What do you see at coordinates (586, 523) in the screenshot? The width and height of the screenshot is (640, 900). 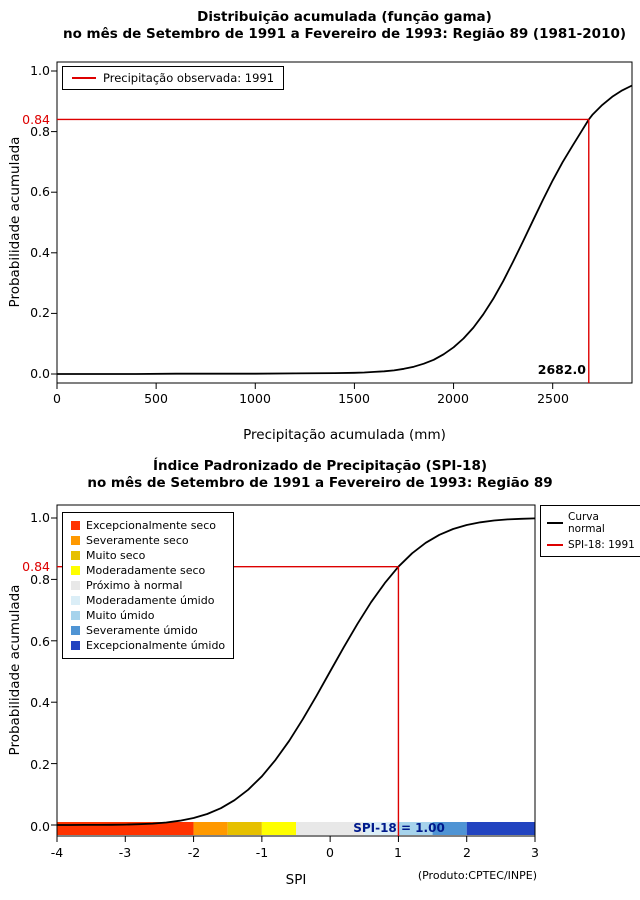 I see `legend-item-label: Curva normal` at bounding box center [586, 523].